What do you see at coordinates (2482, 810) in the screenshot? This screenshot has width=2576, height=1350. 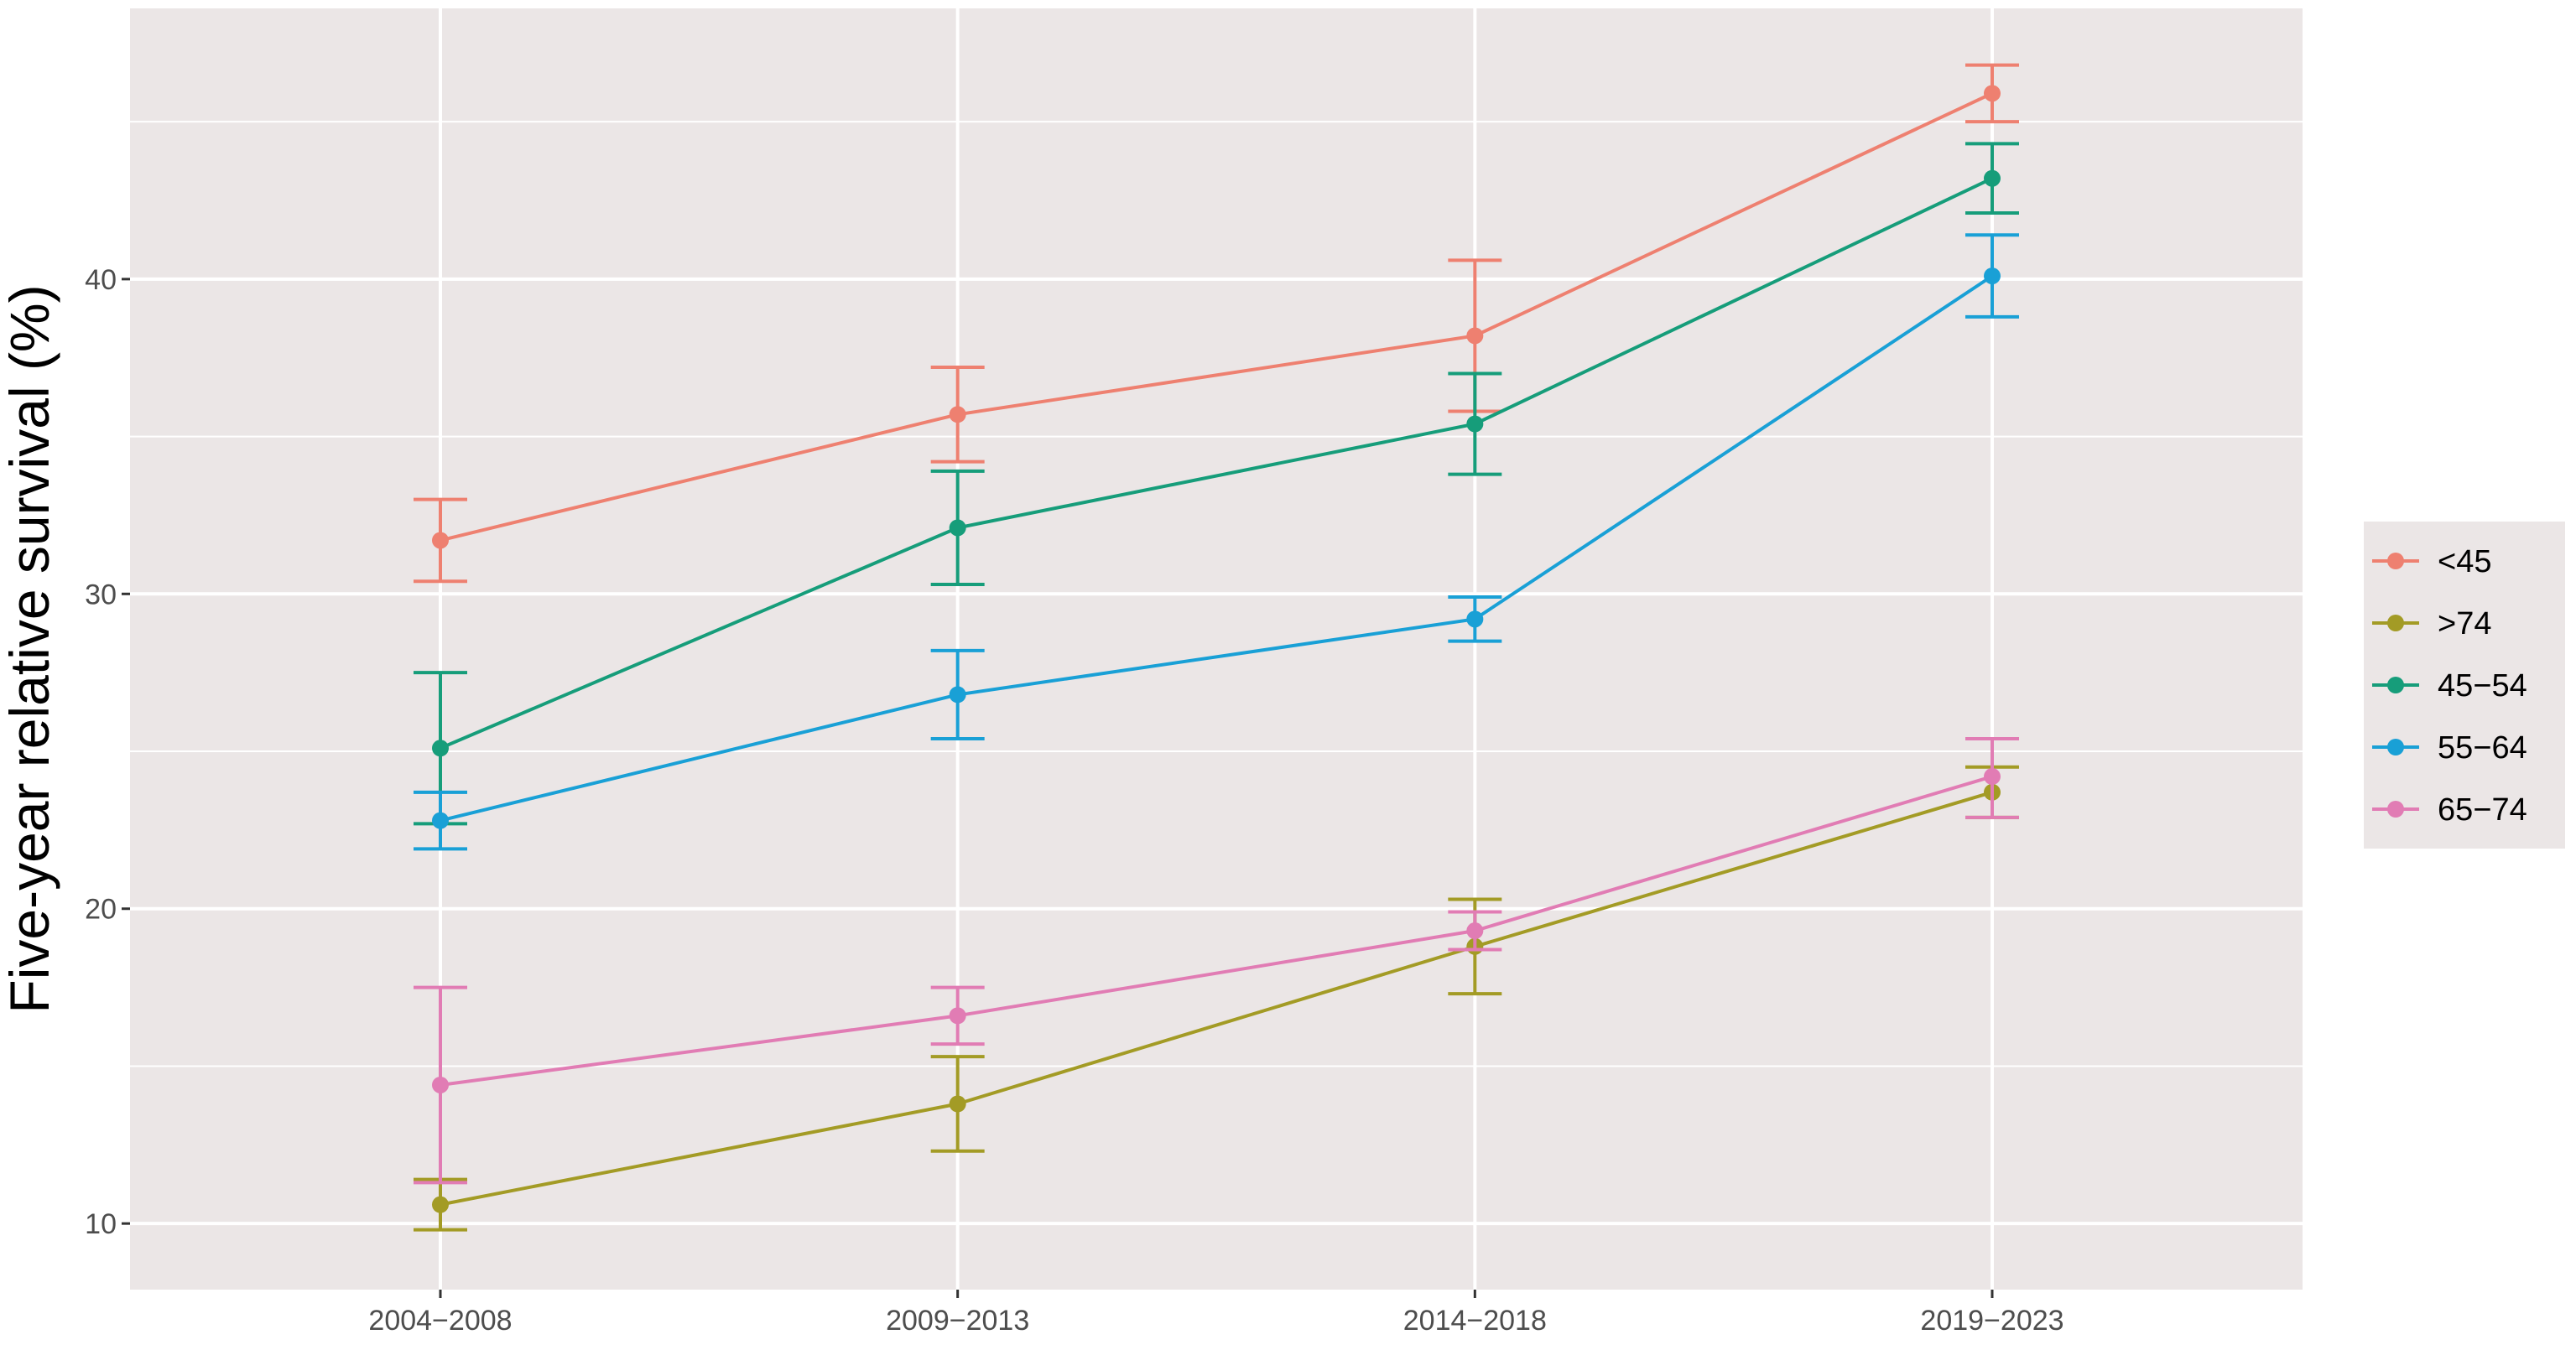 I see `legend-label: 65−74` at bounding box center [2482, 810].